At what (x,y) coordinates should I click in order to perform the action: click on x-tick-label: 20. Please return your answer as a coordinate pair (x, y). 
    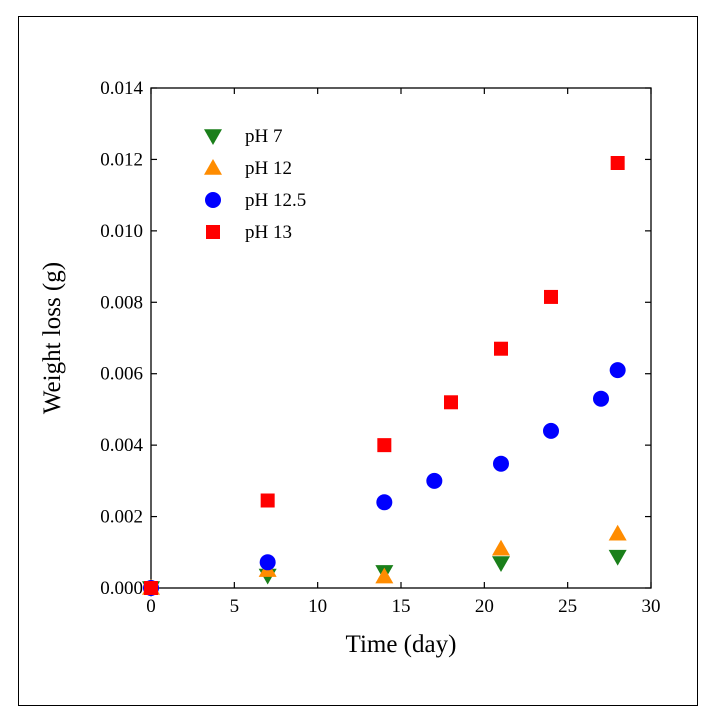
    Looking at the image, I should click on (484, 606).